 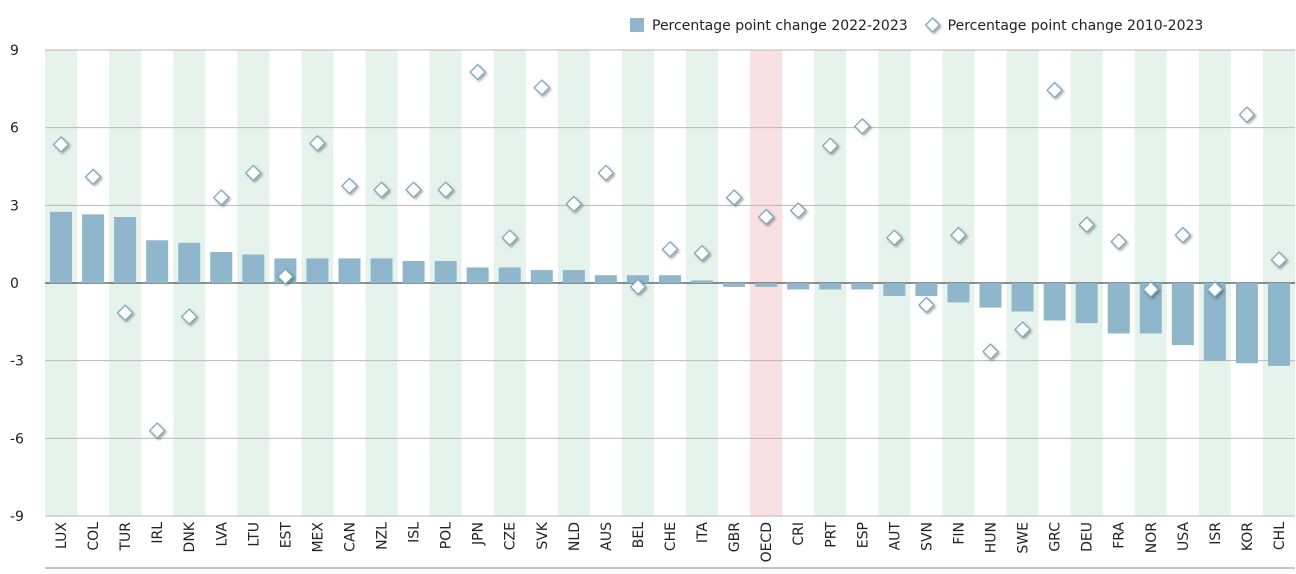 I want to click on x-tick-label: AUS, so click(x=607, y=536).